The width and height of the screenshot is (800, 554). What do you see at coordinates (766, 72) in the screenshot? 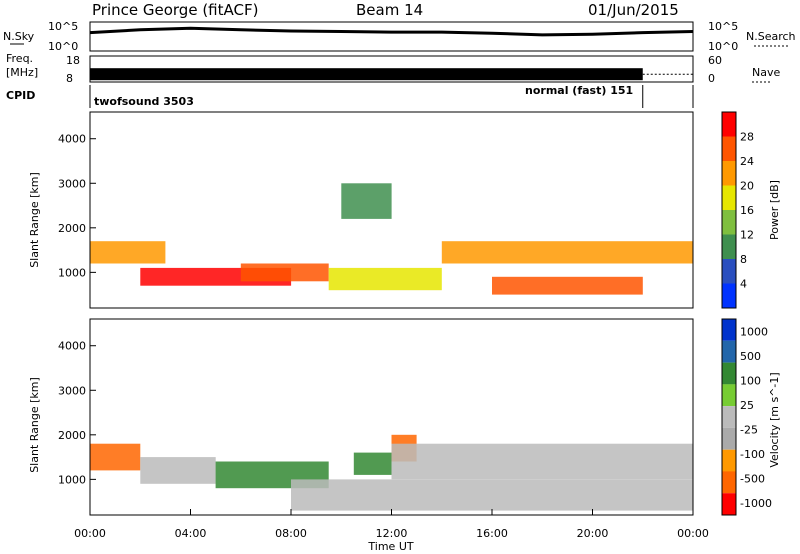
I see `nave-label: Nave` at bounding box center [766, 72].